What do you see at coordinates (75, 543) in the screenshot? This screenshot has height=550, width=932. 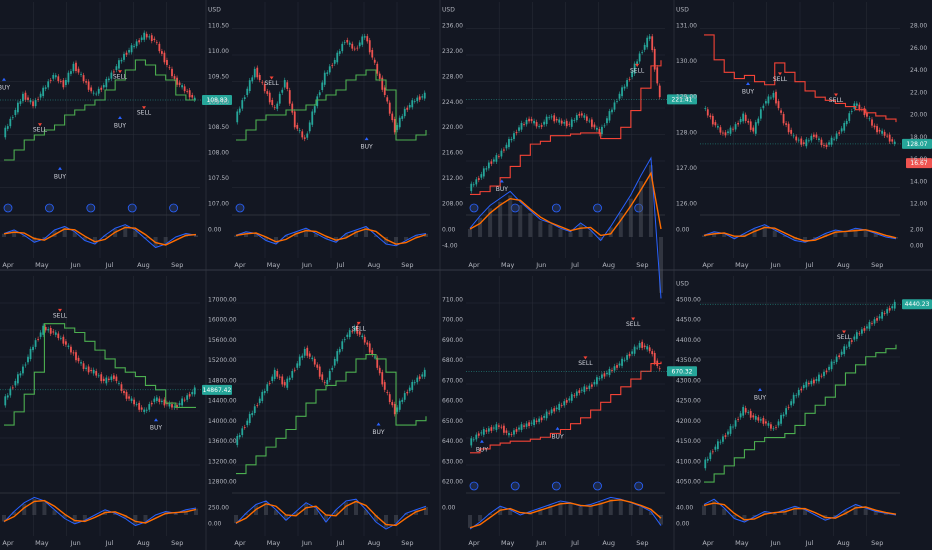 I see `time-axis-label: Jun` at bounding box center [75, 543].